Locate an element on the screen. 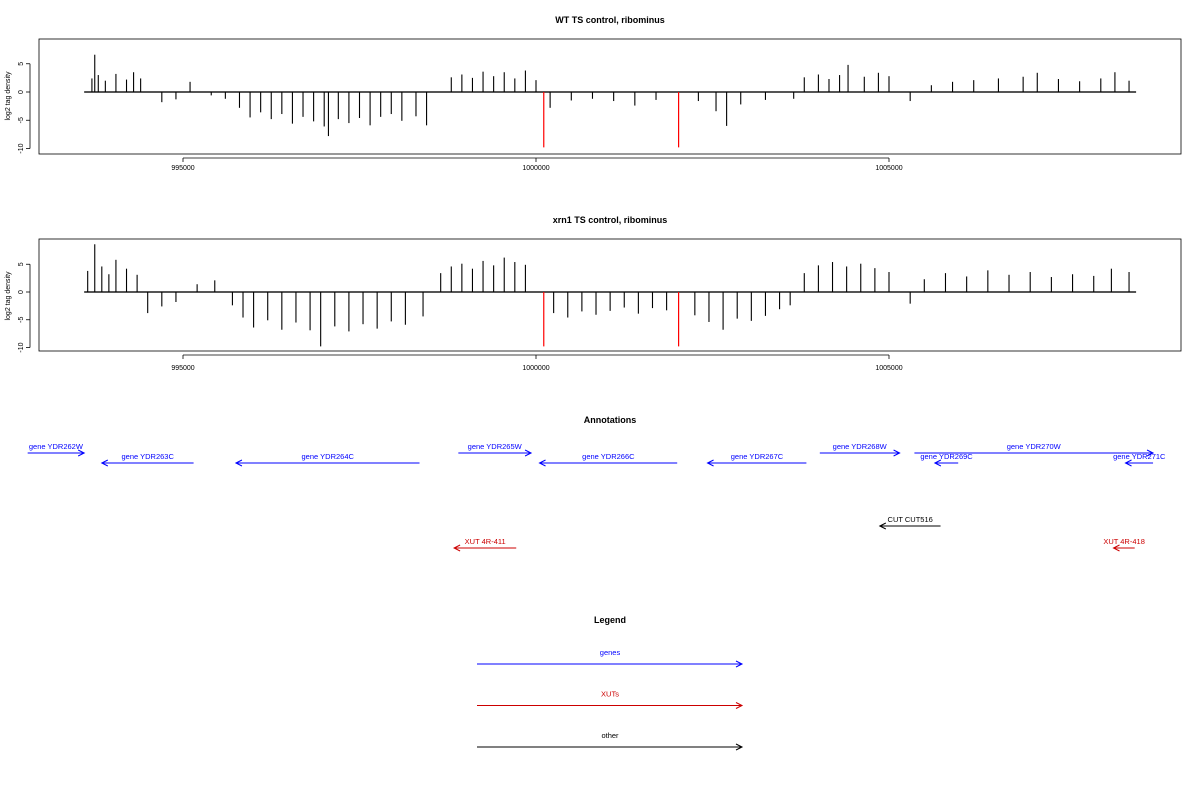 This screenshot has width=1200, height=800. annotation-label: XUT 4R-411 is located at coordinates (485, 541).